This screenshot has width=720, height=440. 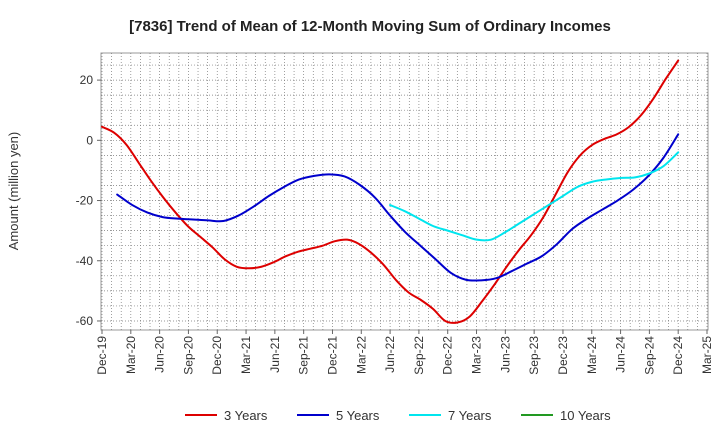 I want to click on x-tick-label: Dec-23, so click(x=563, y=355).